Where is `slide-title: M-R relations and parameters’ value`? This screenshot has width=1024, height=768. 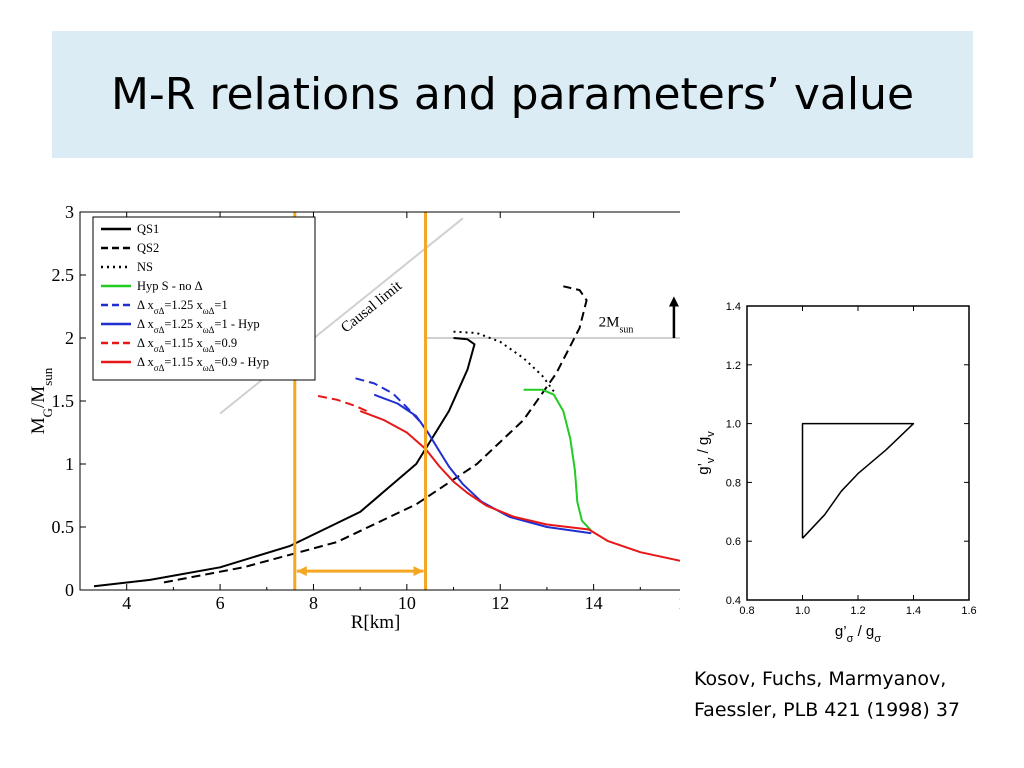 slide-title: M-R relations and parameters’ value is located at coordinates (512, 94).